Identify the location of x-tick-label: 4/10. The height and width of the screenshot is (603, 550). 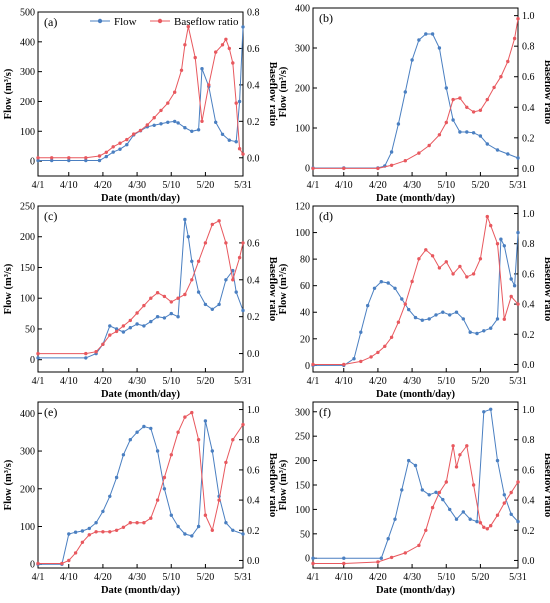
(344, 381).